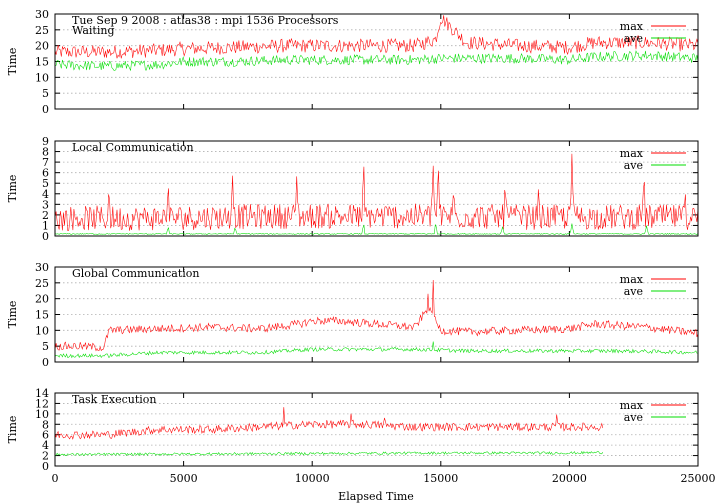 Image resolution: width=720 pixels, height=504 pixels. I want to click on x-tick-label: 25000, so click(698, 478).